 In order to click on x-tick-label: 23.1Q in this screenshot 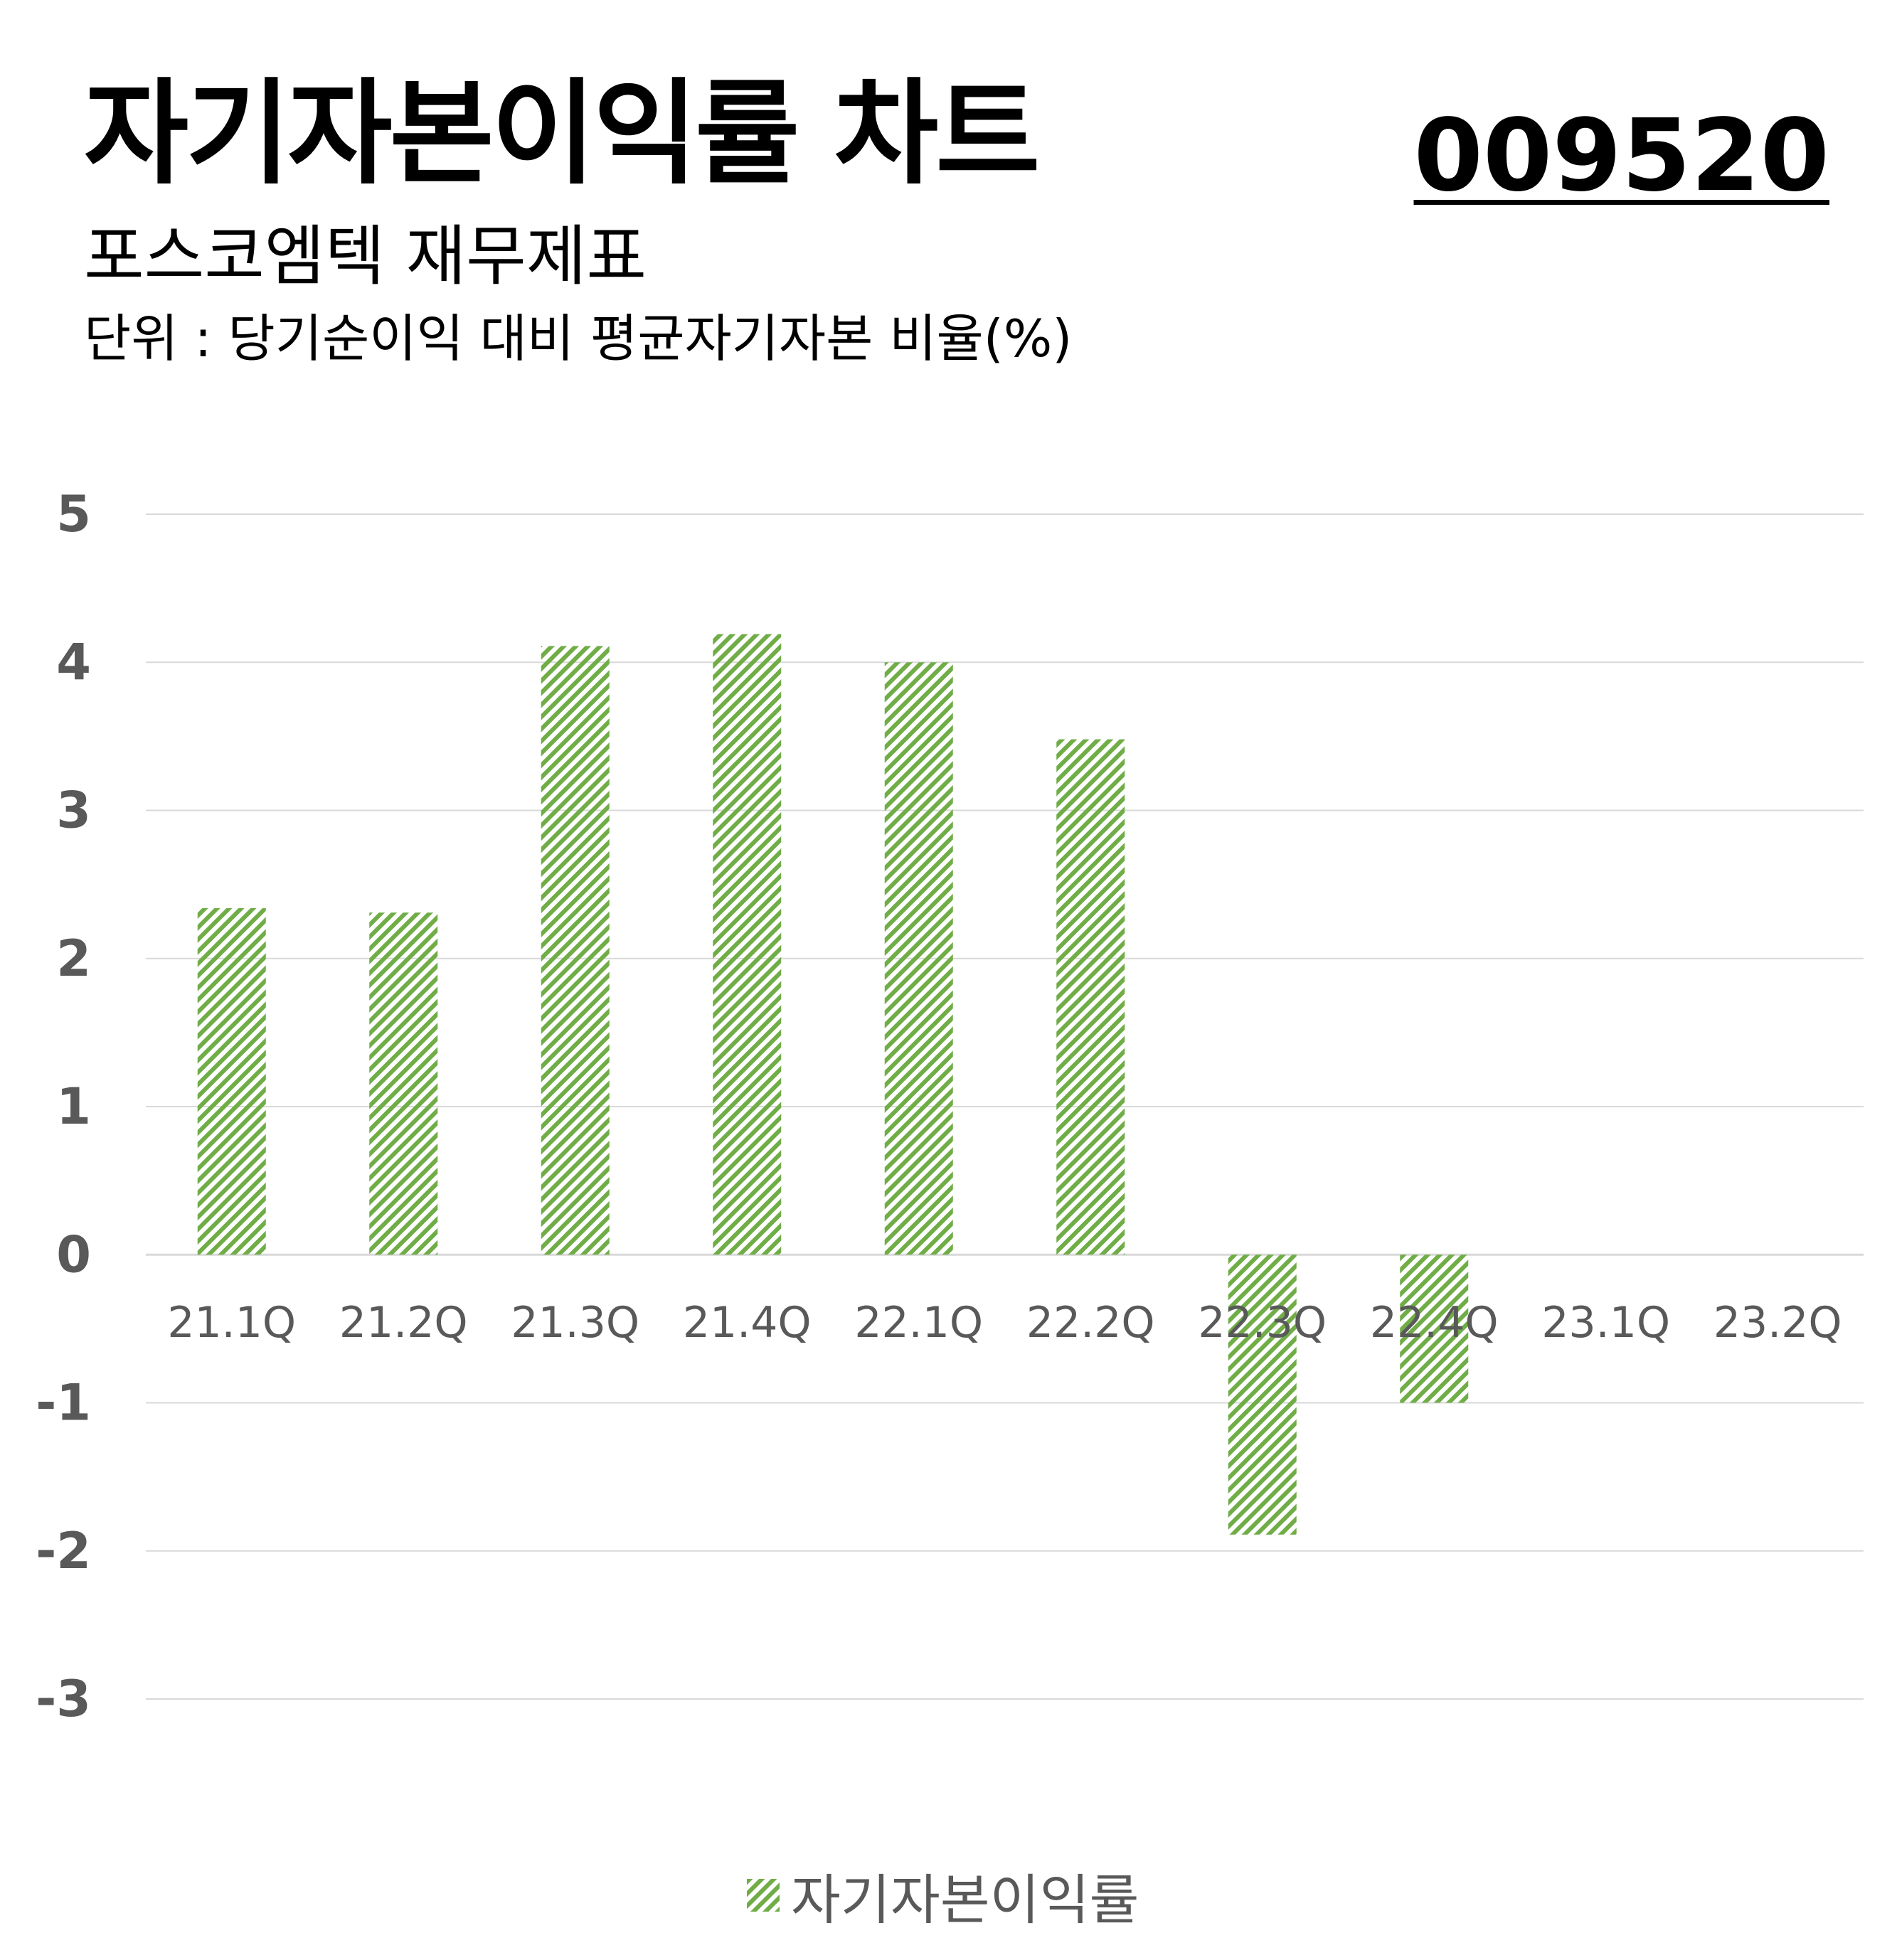, I will do `click(1605, 1323)`.